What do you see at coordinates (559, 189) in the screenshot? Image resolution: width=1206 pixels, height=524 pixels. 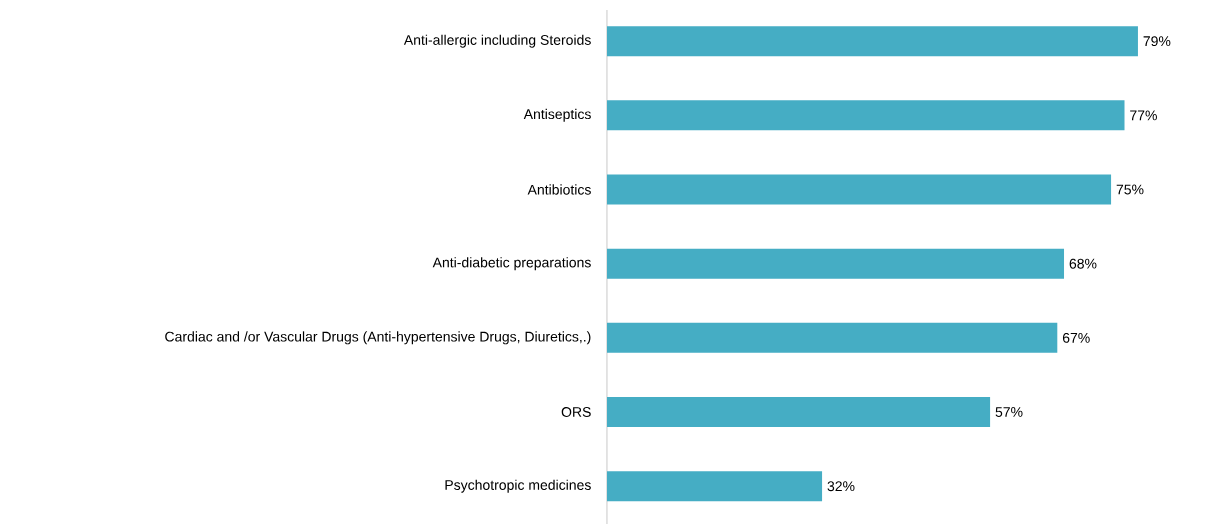 I see `y-tick-label: Antibiotics` at bounding box center [559, 189].